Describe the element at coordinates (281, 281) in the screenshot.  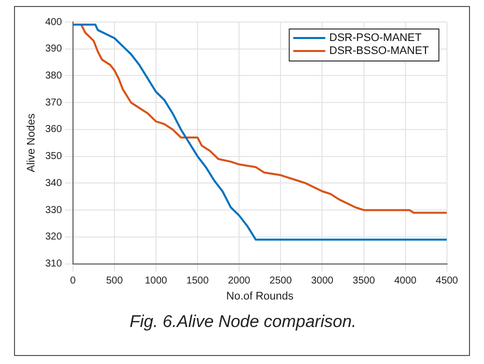
I see `x-tick-label: 2500` at that location.